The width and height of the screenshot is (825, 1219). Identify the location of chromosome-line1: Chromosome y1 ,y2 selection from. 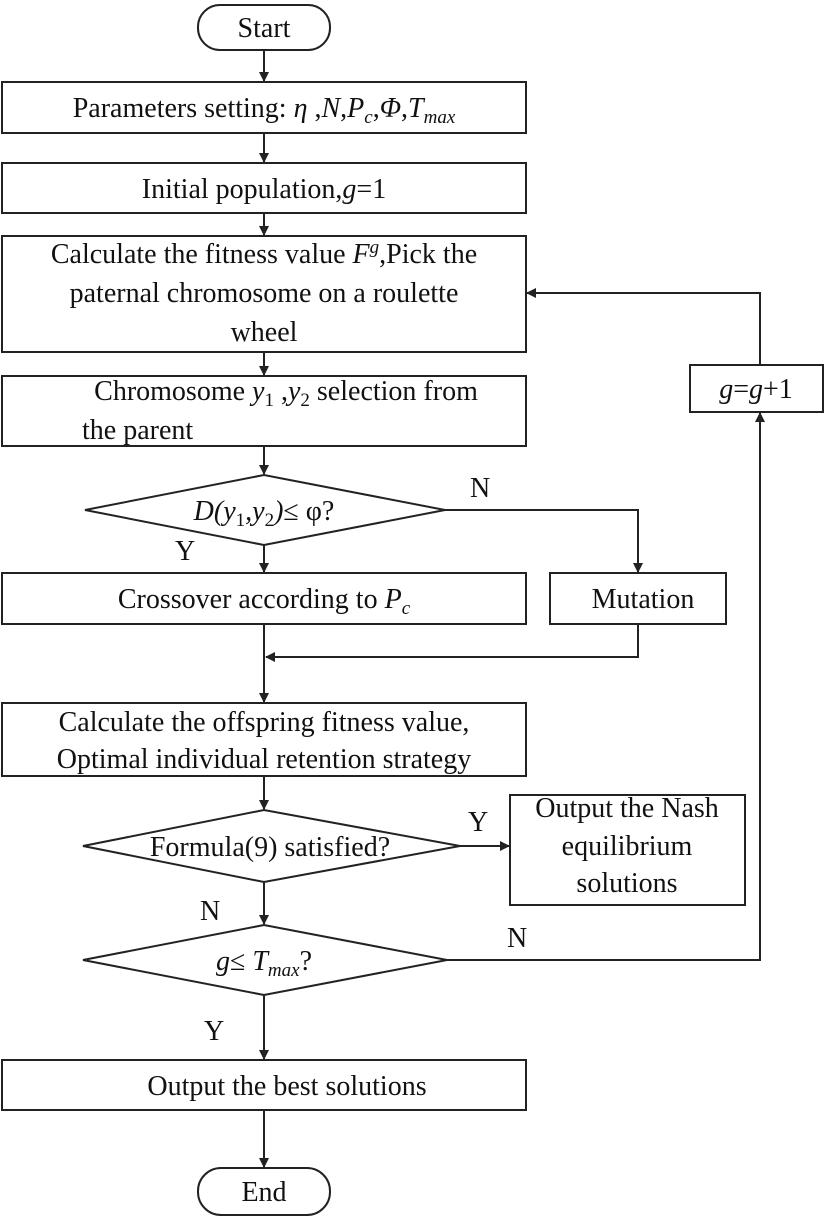
(286, 393).